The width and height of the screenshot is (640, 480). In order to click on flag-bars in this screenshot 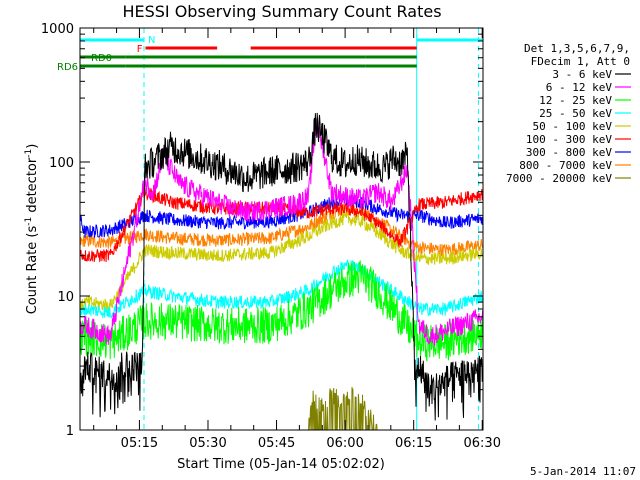, I will do `click(281, 53)`.